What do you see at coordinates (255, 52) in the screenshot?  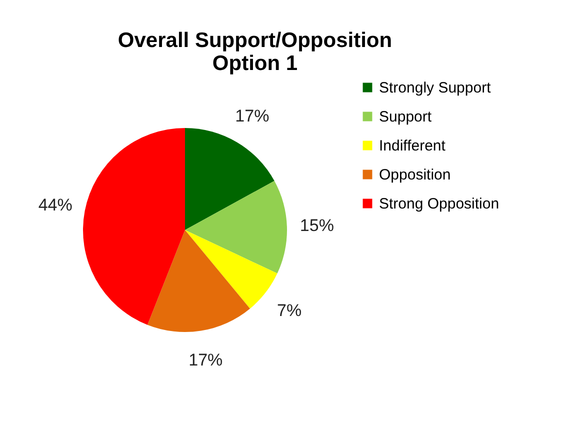 I see `chart-title: Overall Support/Opposition Option 1` at bounding box center [255, 52].